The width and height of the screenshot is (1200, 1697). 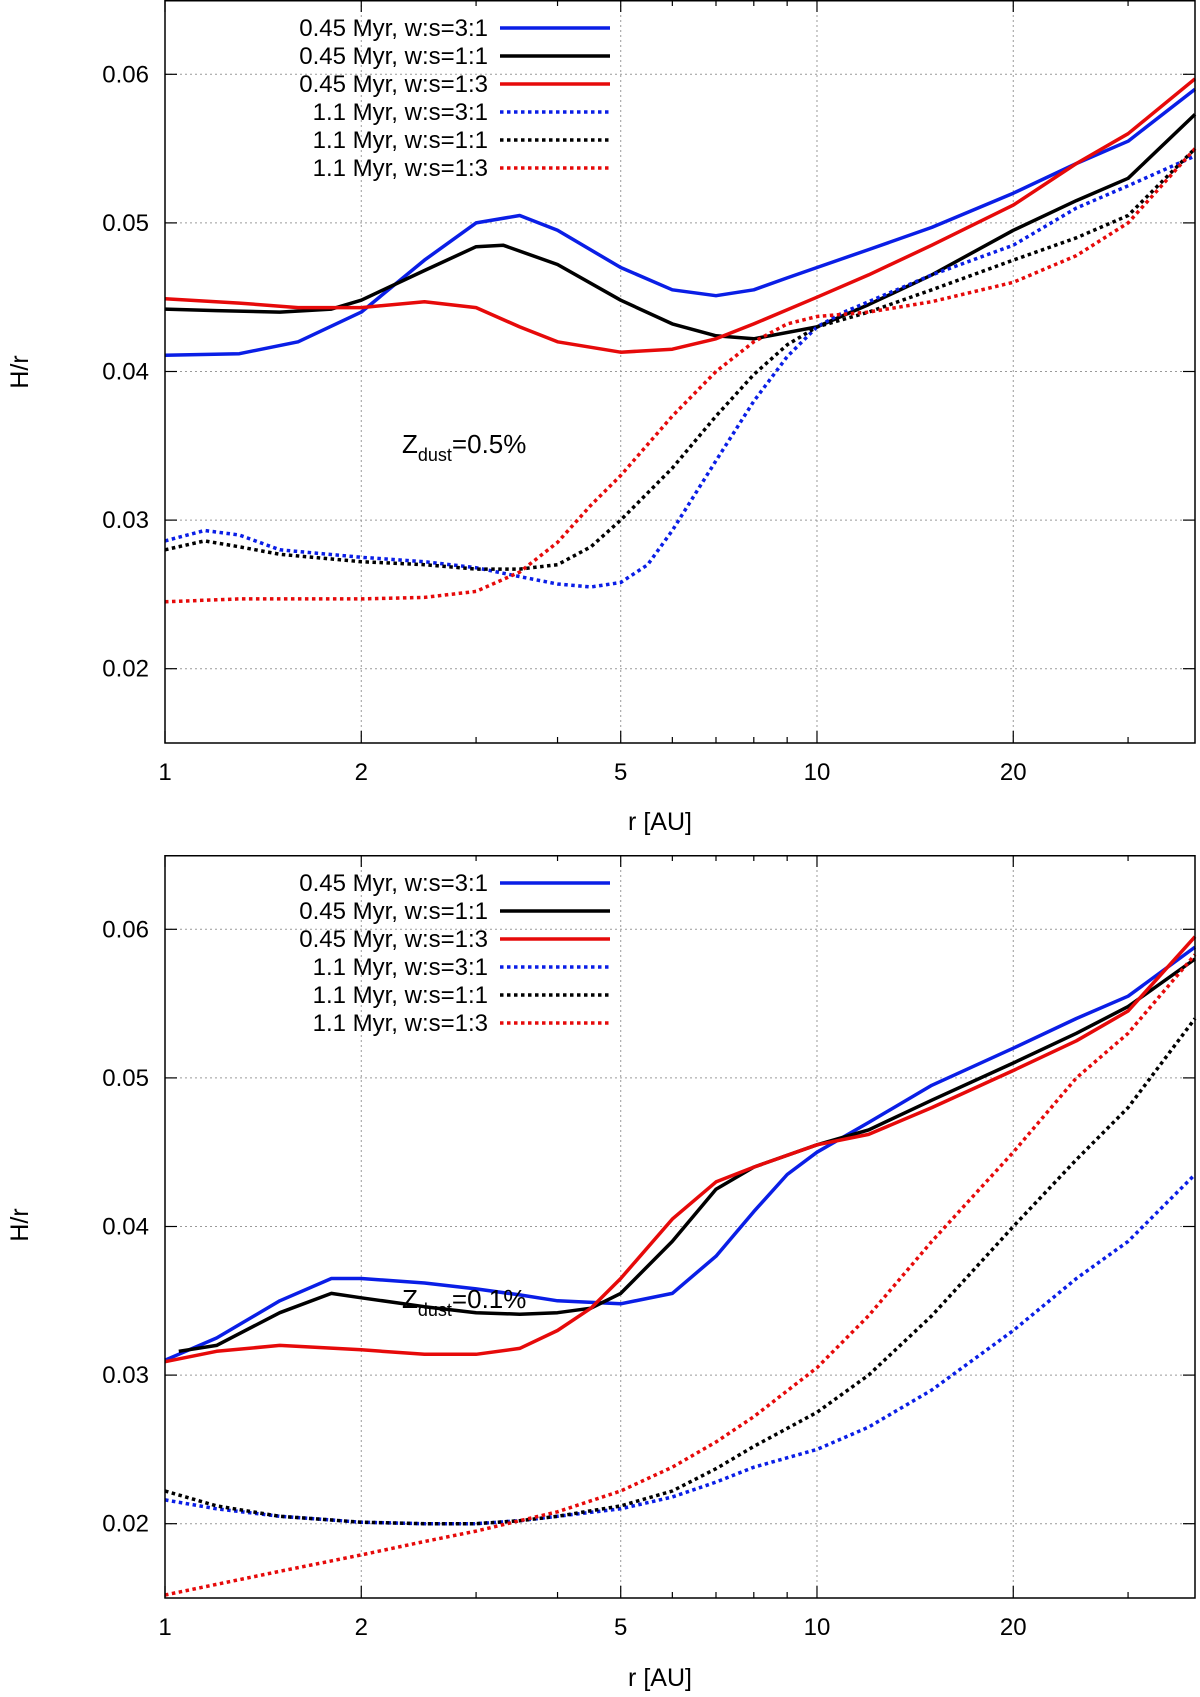 What do you see at coordinates (464, 1302) in the screenshot?
I see `z-dust-annotation: Zdust=0.1%` at bounding box center [464, 1302].